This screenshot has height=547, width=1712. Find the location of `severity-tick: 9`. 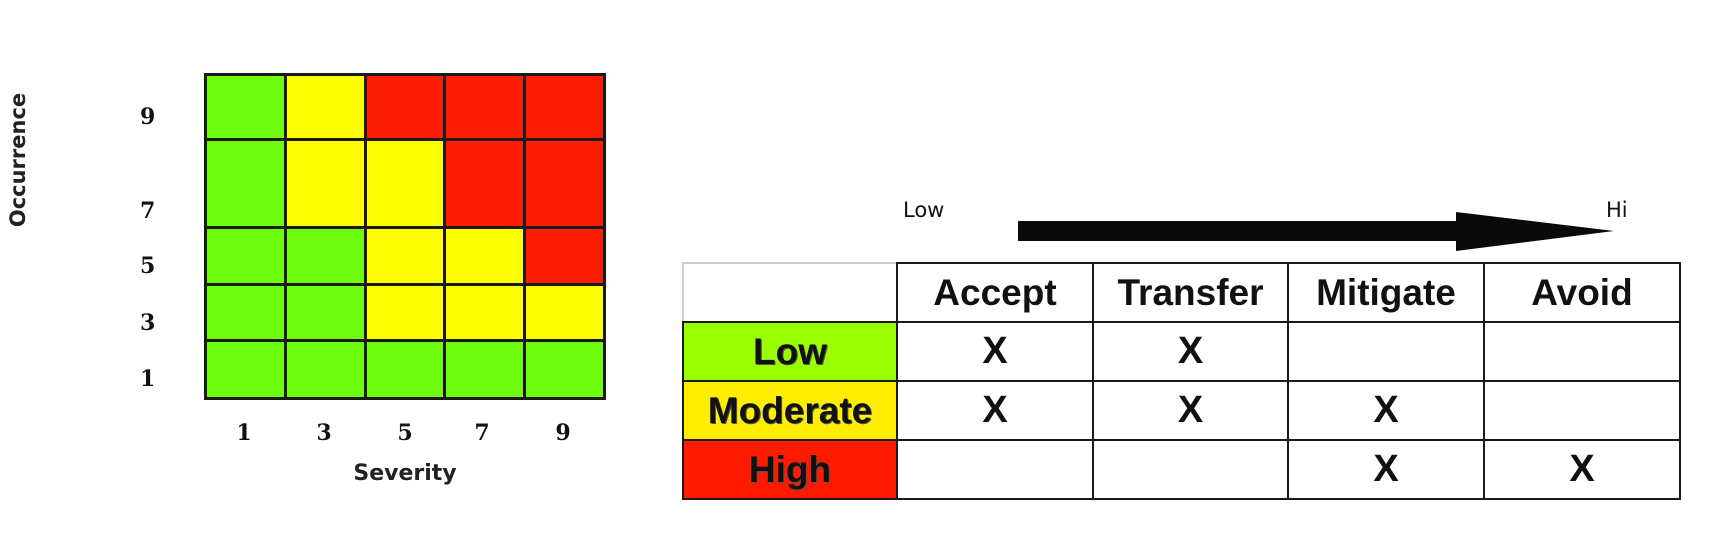

severity-tick: 9 is located at coordinates (563, 433).